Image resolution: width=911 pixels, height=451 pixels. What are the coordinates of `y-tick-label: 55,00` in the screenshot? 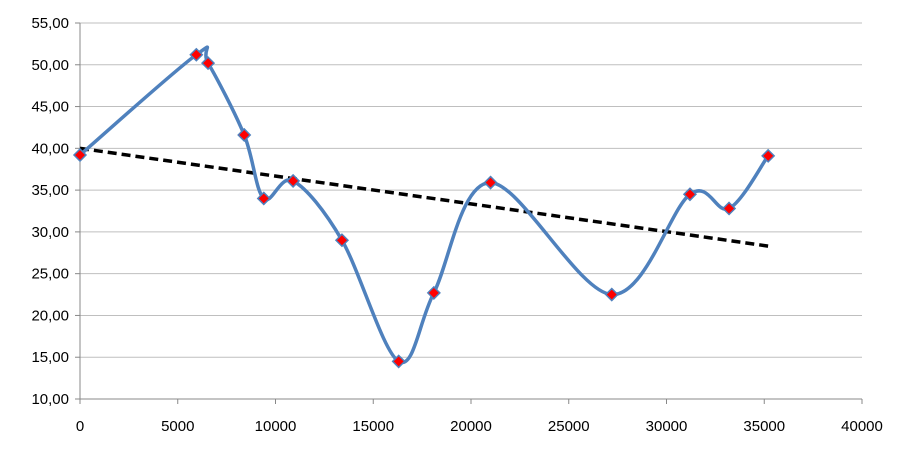 It's located at (50, 23).